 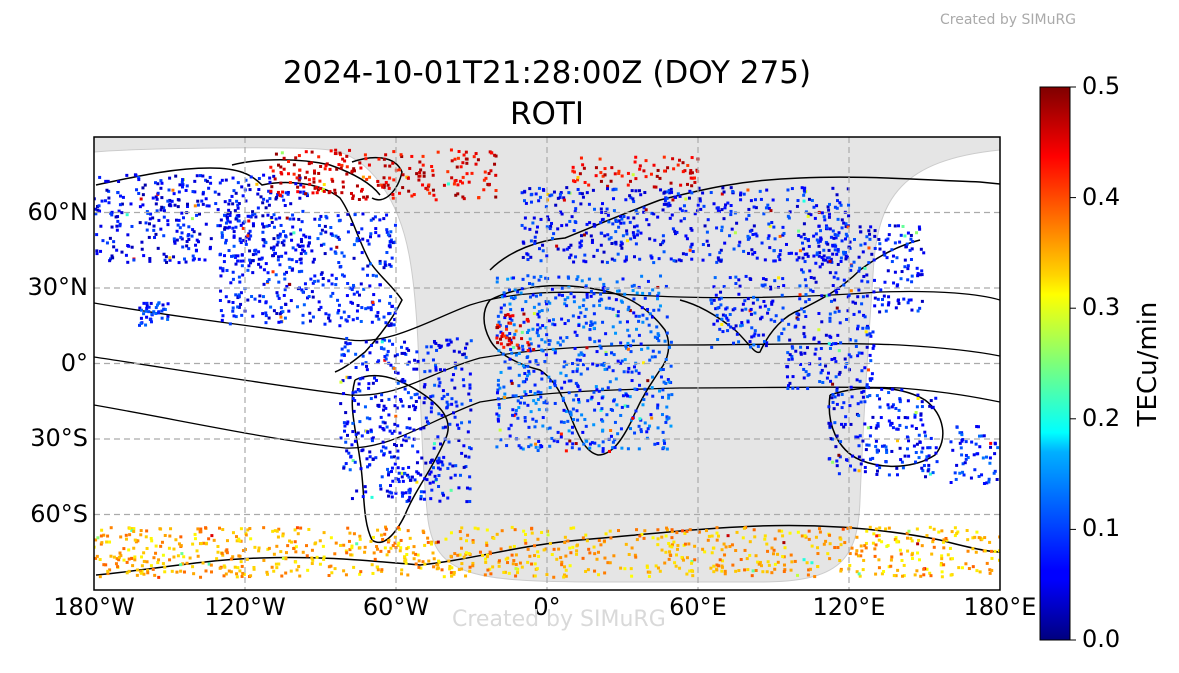 What do you see at coordinates (547, 114) in the screenshot?
I see `map-subtitle: ROTI` at bounding box center [547, 114].